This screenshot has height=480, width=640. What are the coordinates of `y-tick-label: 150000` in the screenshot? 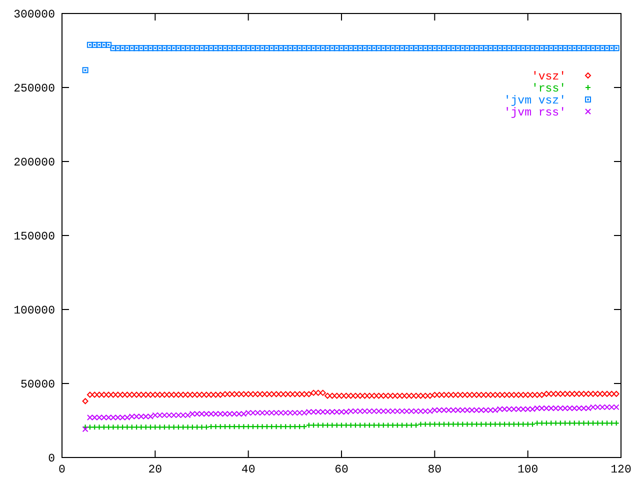 It's located at (35, 237).